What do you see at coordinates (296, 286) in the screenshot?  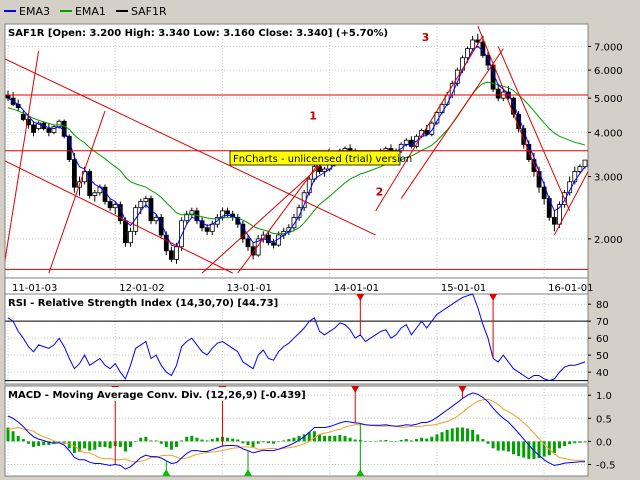 I see `date-axis-strip` at bounding box center [296, 286].